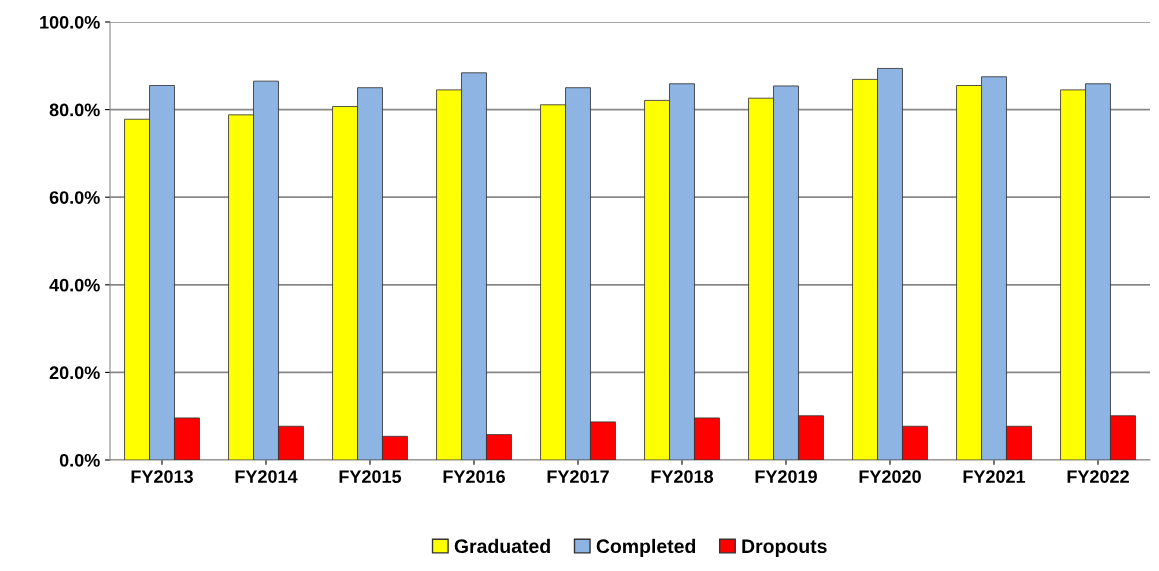 This screenshot has height=571, width=1159. Describe the element at coordinates (79, 460) in the screenshot. I see `y-tick-label: 0.0%` at that location.